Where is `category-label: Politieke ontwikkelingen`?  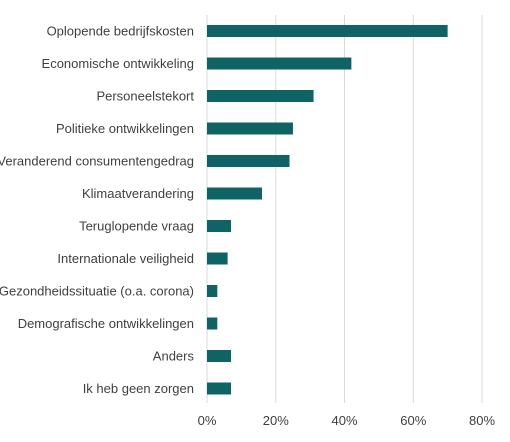
category-label: Politieke ontwikkelingen is located at coordinates (125, 128).